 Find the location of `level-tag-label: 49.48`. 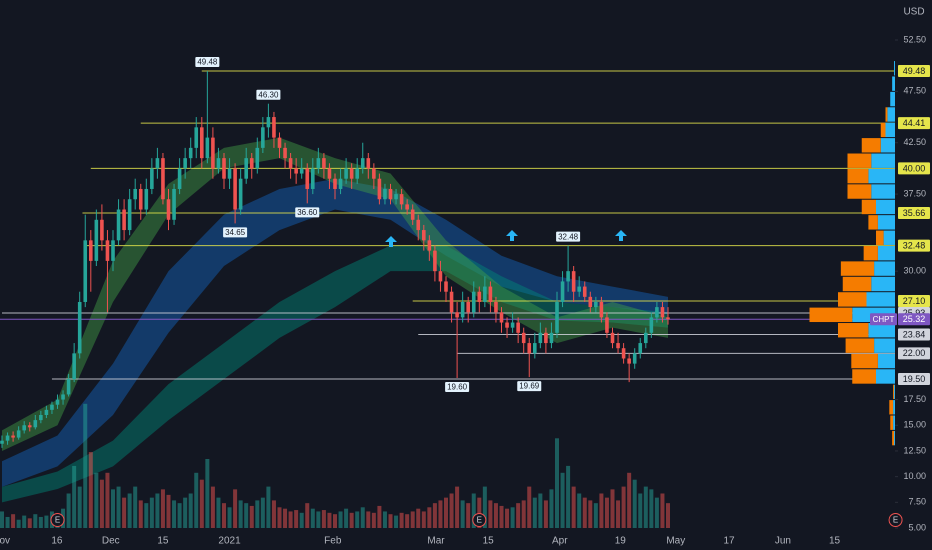

level-tag-label: 49.48 is located at coordinates (914, 71).